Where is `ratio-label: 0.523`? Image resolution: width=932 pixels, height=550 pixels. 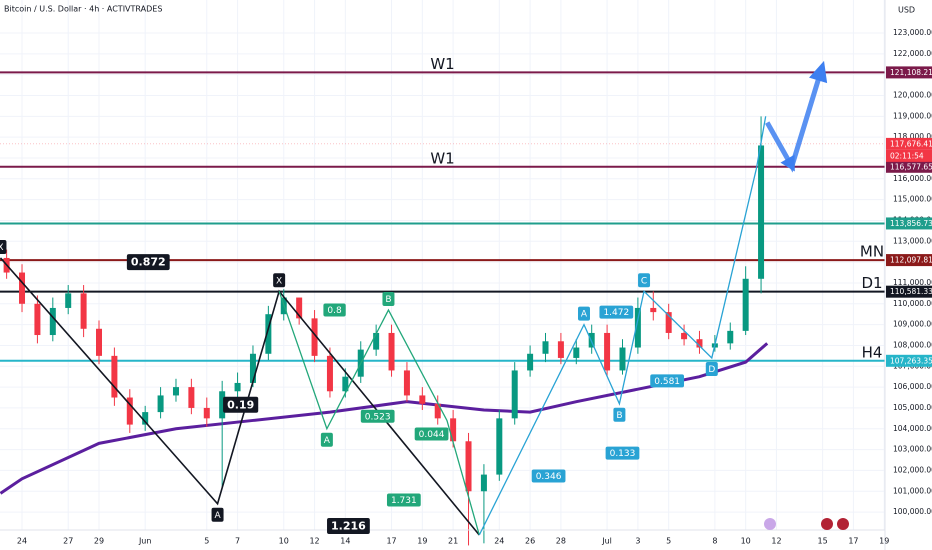
ratio-label: 0.523 is located at coordinates (378, 417).